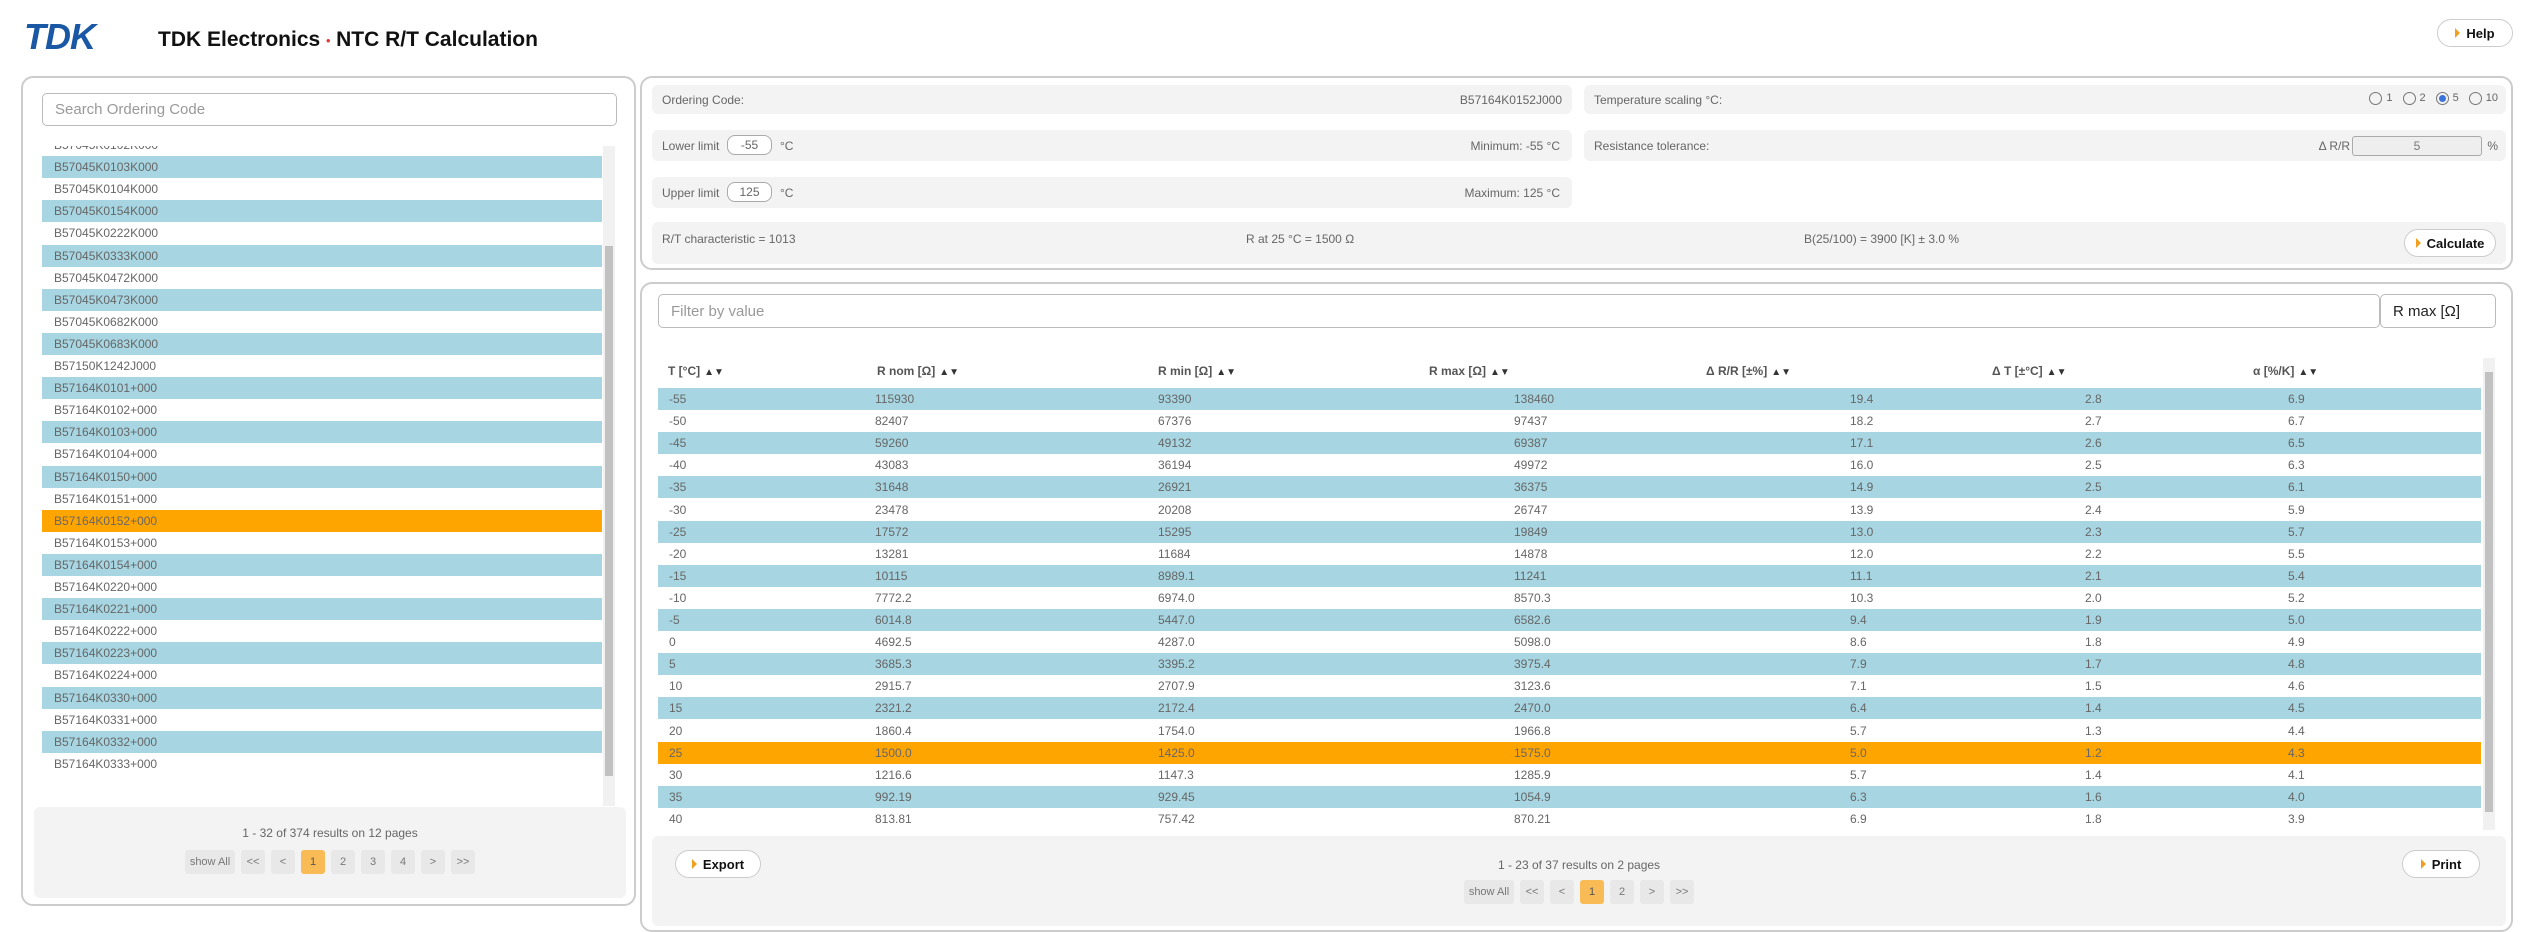 This screenshot has height=932, width=2523. Describe the element at coordinates (106, 763) in the screenshot. I see `list-item: B57164K0333+000` at that location.